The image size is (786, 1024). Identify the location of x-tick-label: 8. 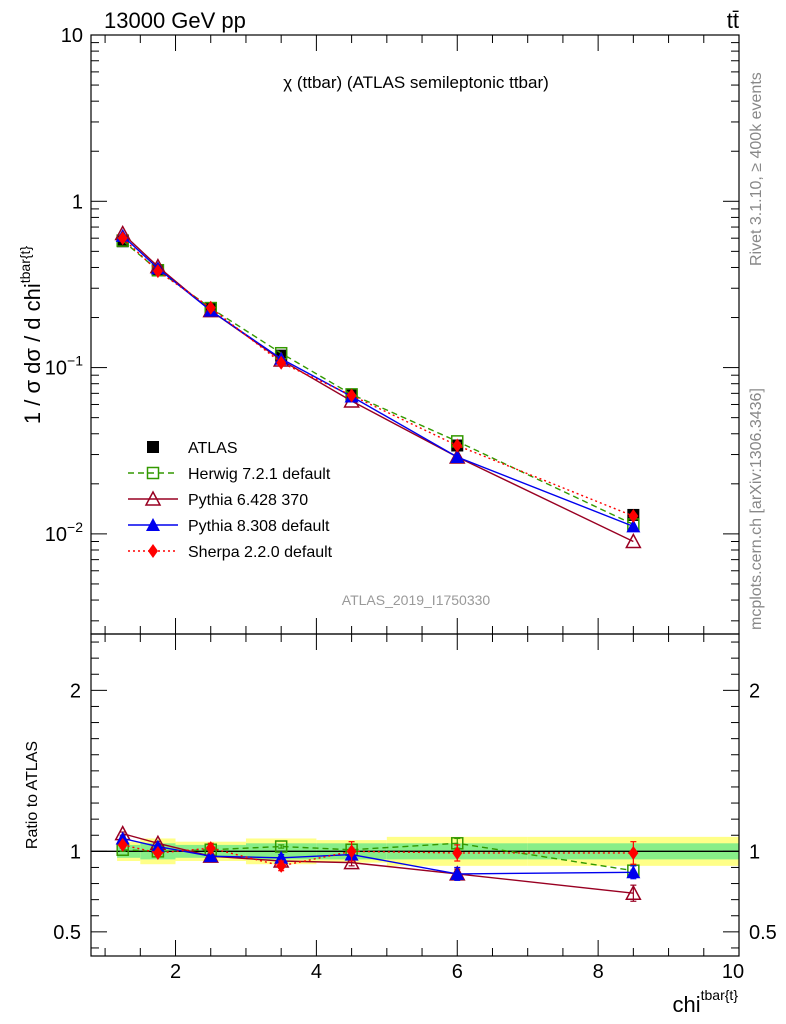
(598, 972).